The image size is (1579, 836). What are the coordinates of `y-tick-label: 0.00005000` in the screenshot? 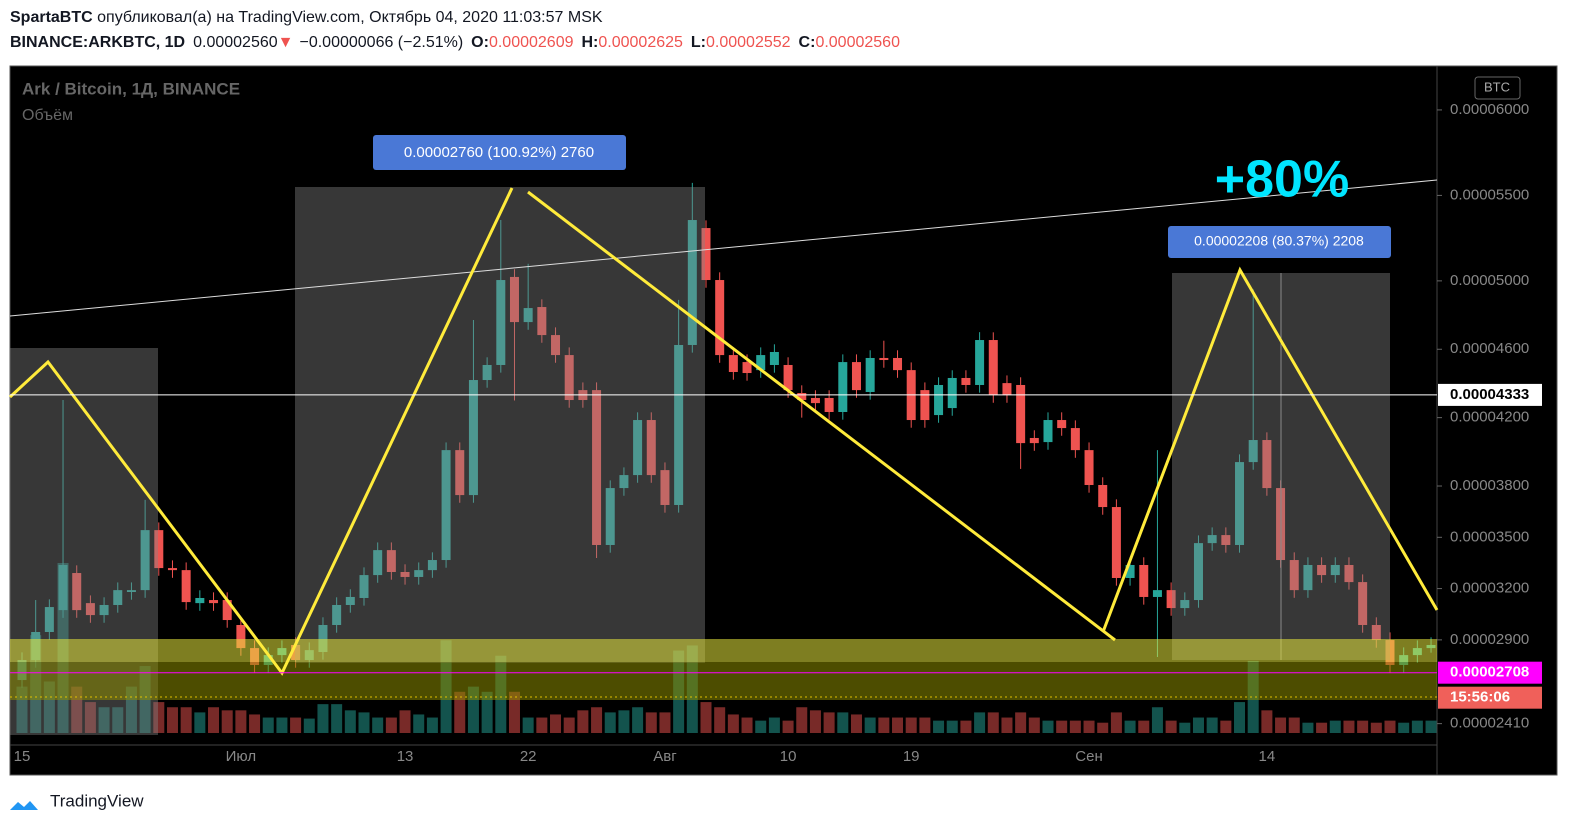 It's located at (1489, 280).